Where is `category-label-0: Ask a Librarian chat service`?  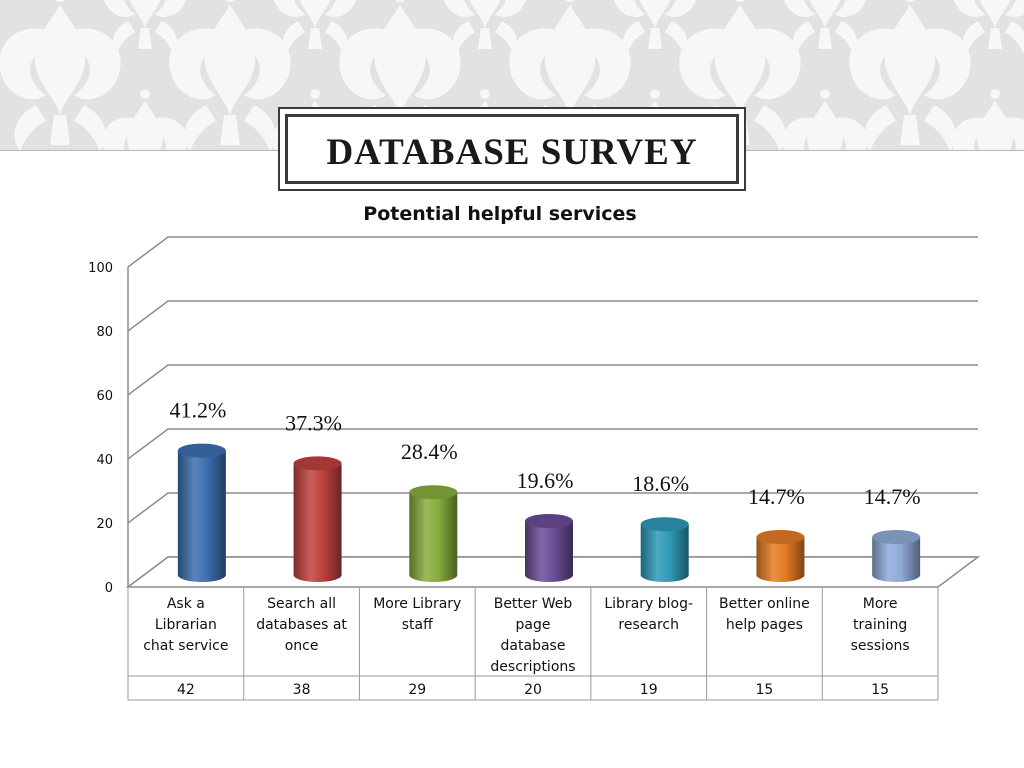
category-label-0: Ask a Librarian chat service is located at coordinates (185, 625).